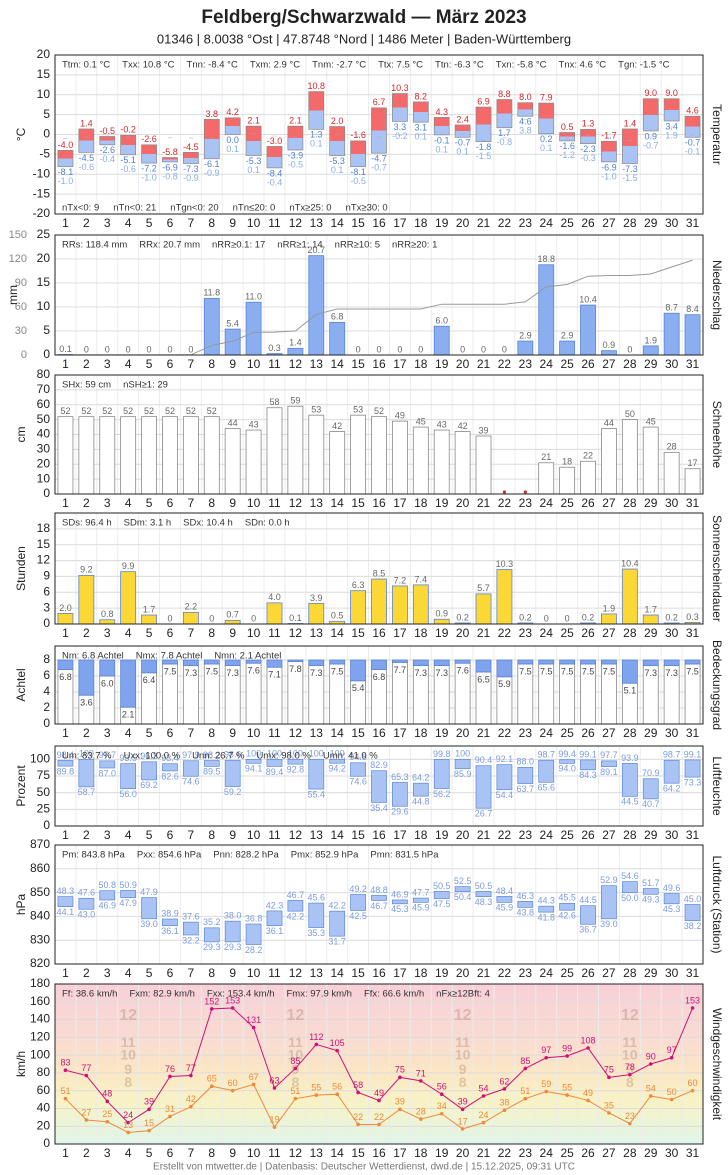  What do you see at coordinates (630, 1015) in the screenshot?
I see `beaufort-label: 12` at bounding box center [630, 1015].